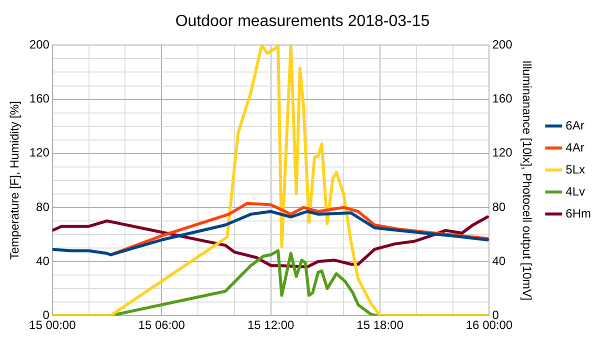  I want to click on y-tick-label: 40, so click(43, 261).